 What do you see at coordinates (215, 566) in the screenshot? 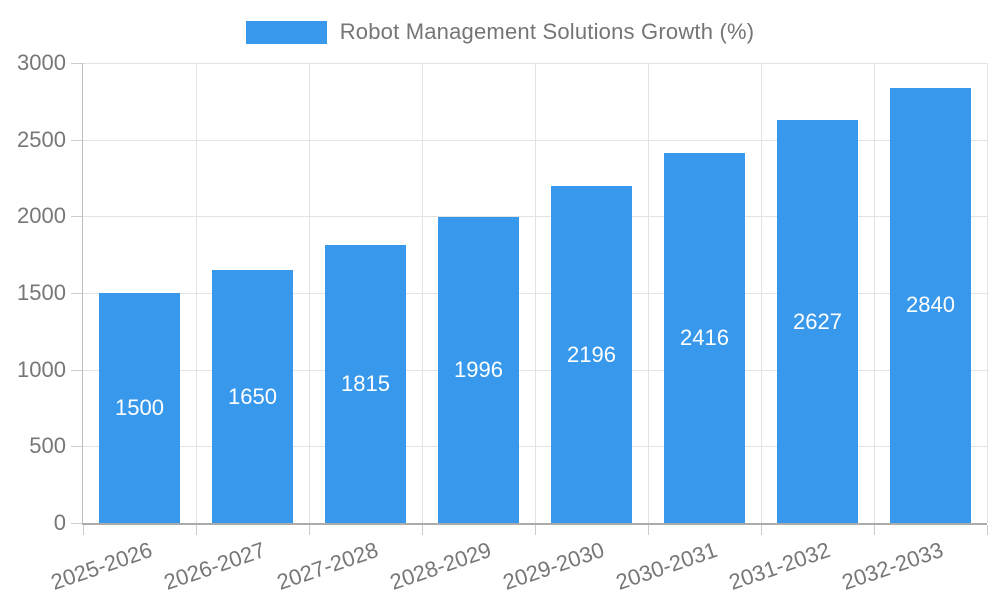
I see `x-tick-label: 2026-2027` at bounding box center [215, 566].